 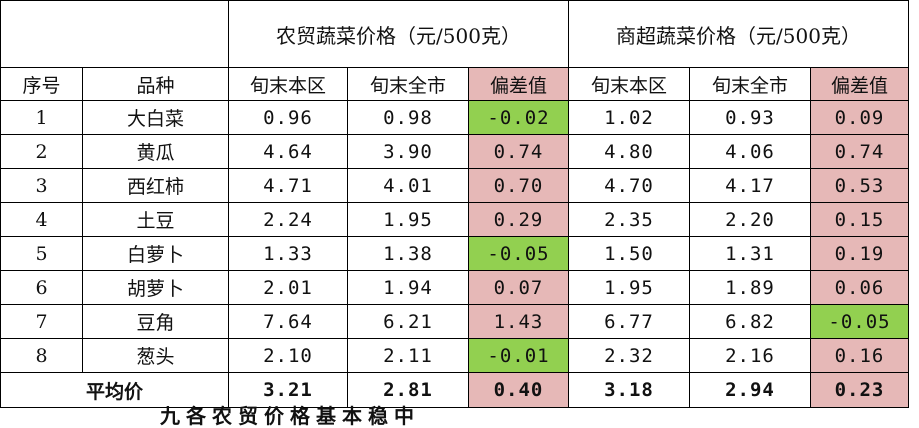 I want to click on cell-variety: 土豆, so click(x=155, y=219).